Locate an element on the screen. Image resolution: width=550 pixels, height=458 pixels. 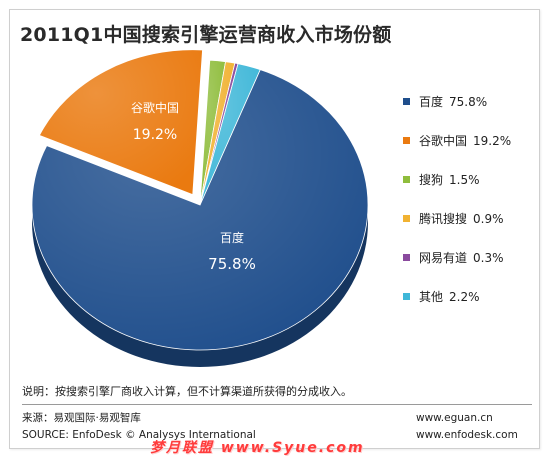
source-cn: 来源：易观国际·易观智库 is located at coordinates (81, 418).